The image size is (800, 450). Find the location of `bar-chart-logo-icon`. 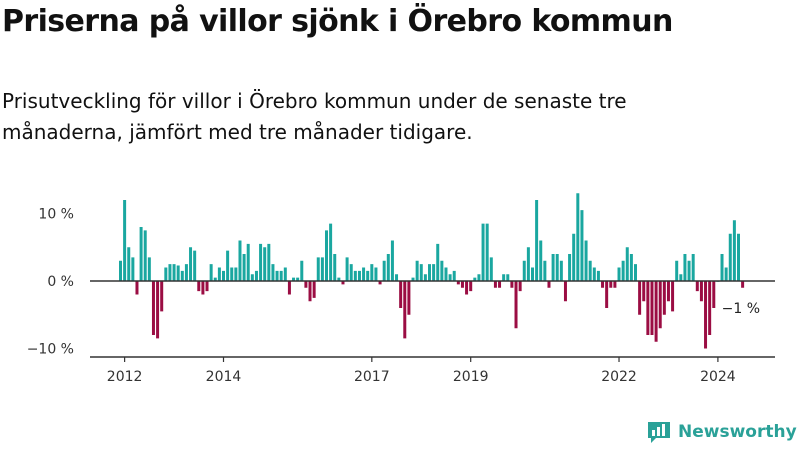

bar-chart-logo-icon is located at coordinates (659, 432).